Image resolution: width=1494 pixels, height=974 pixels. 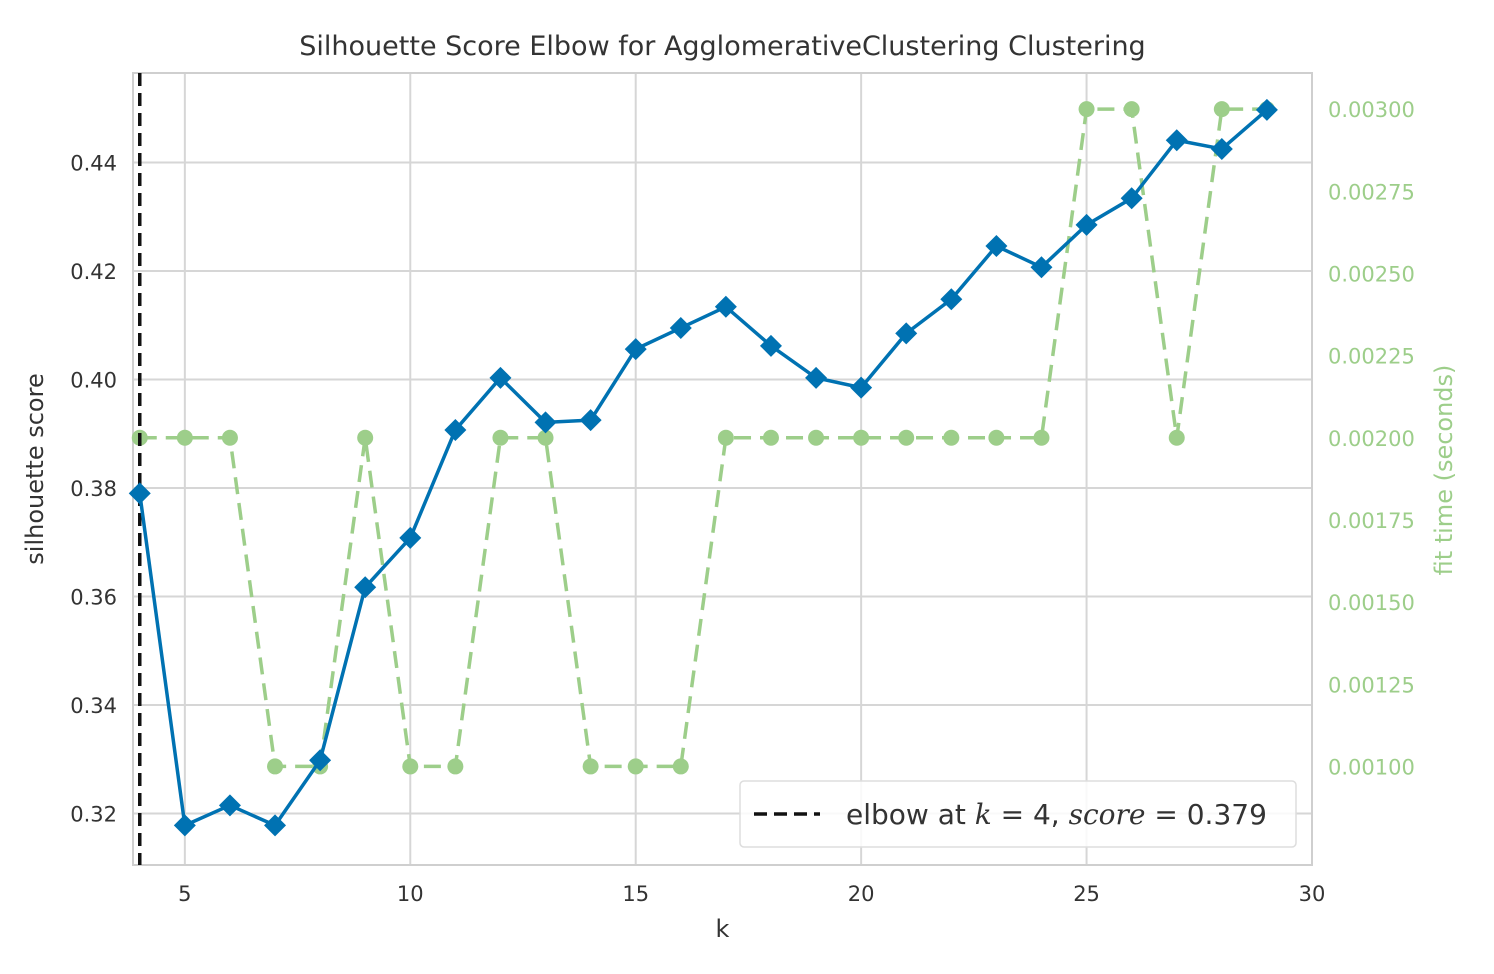 I want to click on y2-tick-label: 0.00175, so click(x=1371, y=521).